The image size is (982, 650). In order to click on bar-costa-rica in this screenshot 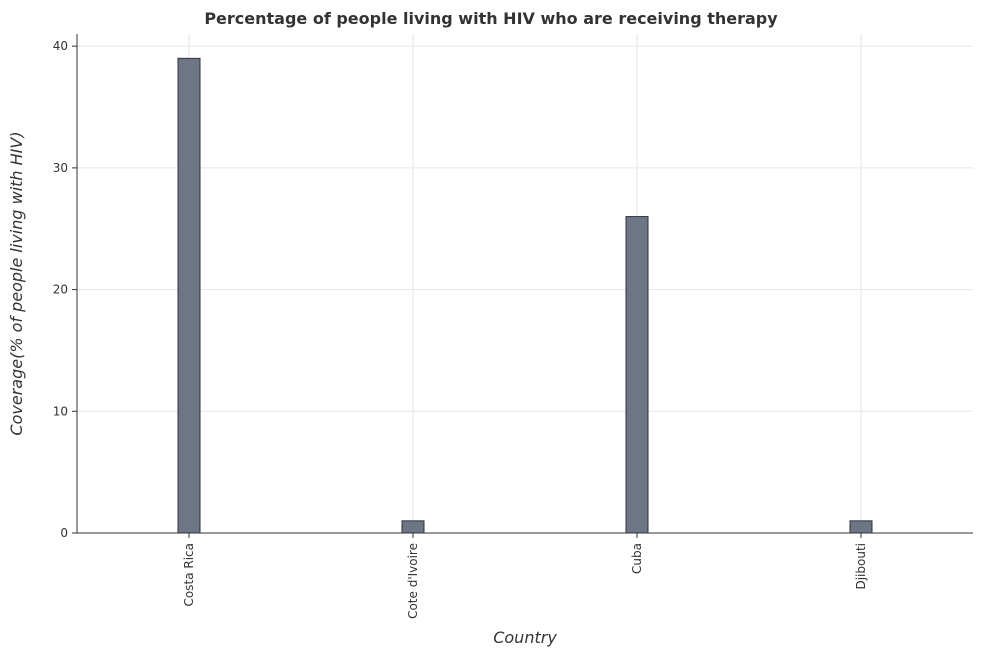, I will do `click(189, 295)`.